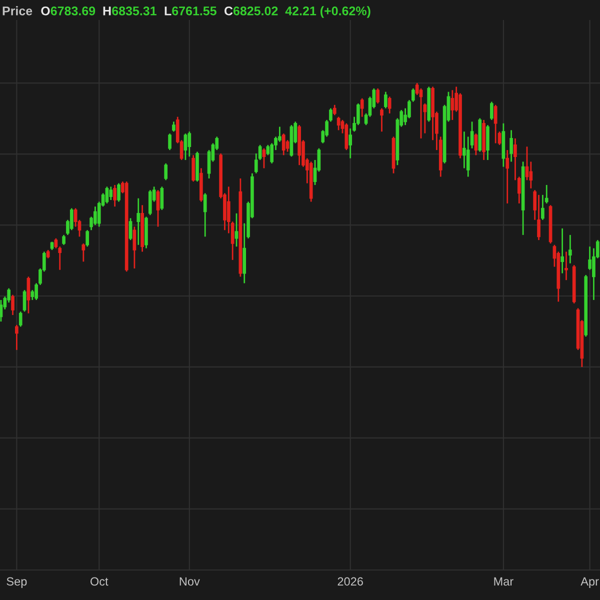 The width and height of the screenshot is (600, 600). I want to click on text: 6835.31, so click(134, 11).